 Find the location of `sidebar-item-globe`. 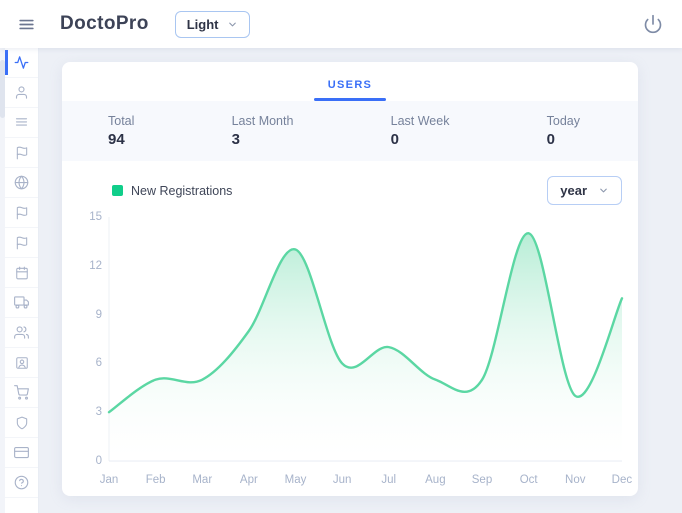

sidebar-item-globe is located at coordinates (21, 183).